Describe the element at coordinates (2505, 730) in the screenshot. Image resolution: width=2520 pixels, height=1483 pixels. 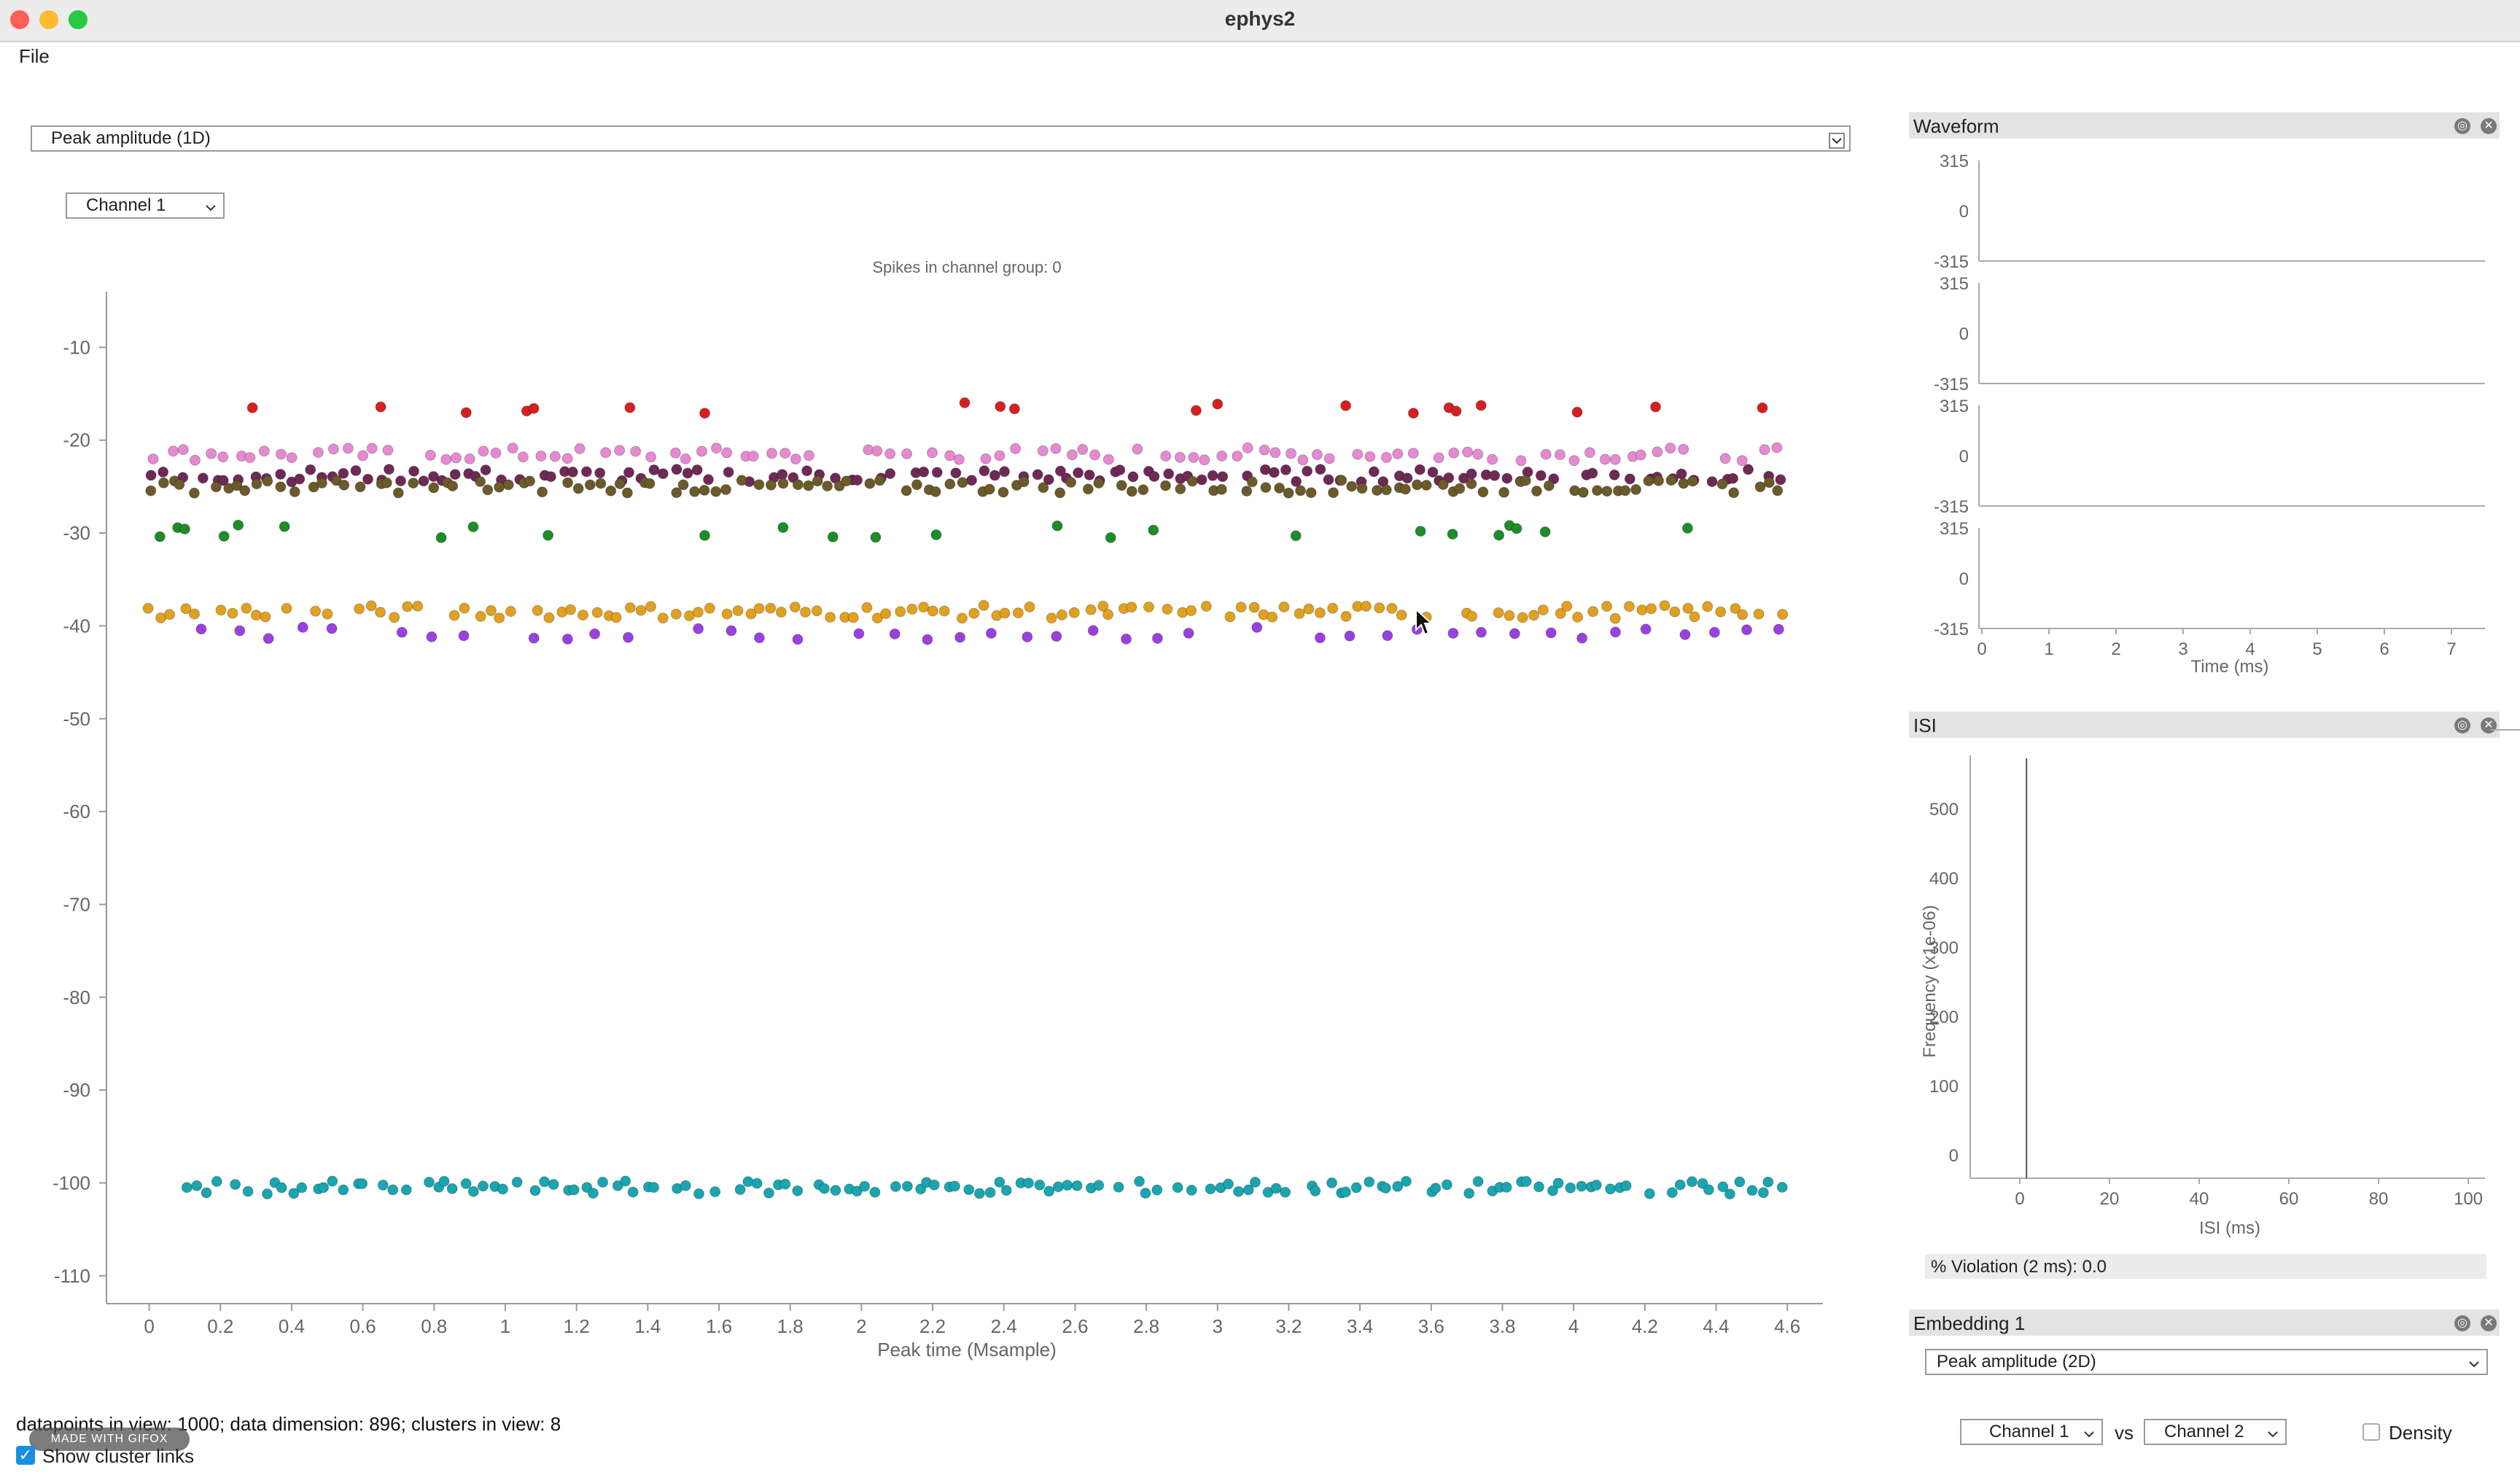
I see `panel-splitter` at that location.